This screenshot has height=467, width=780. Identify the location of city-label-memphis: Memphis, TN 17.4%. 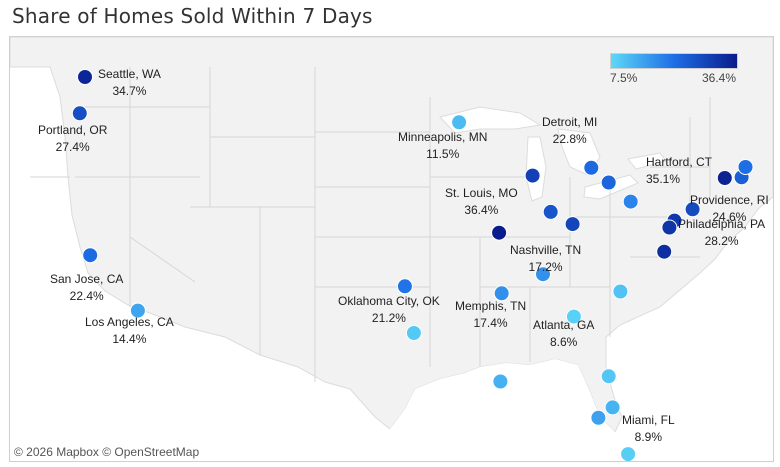
(490, 315).